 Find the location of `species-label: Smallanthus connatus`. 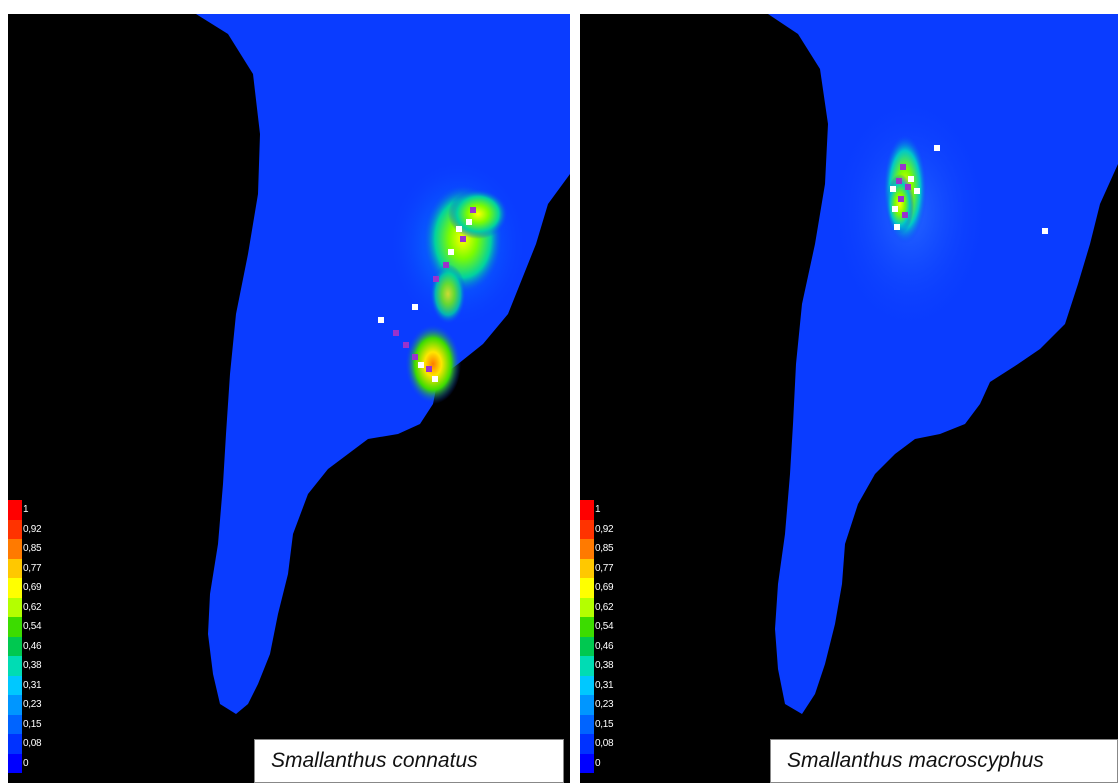

species-label: Smallanthus connatus is located at coordinates (409, 761).